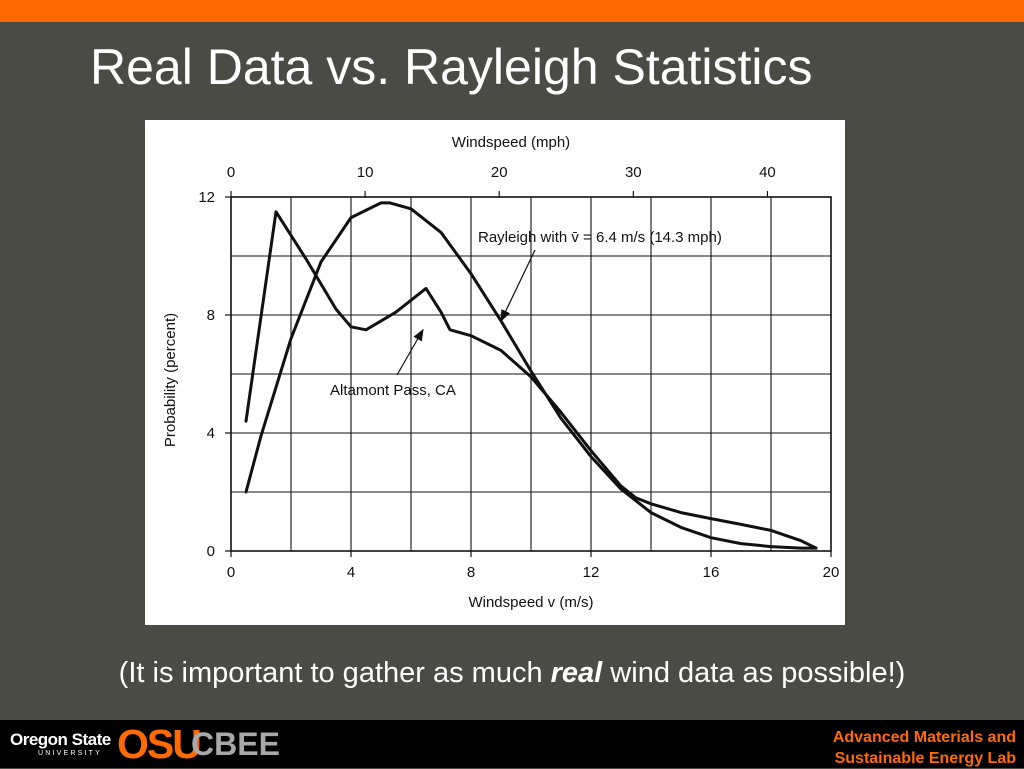 The height and width of the screenshot is (769, 1024). What do you see at coordinates (211, 433) in the screenshot?
I see `y-tick-label: 4` at bounding box center [211, 433].